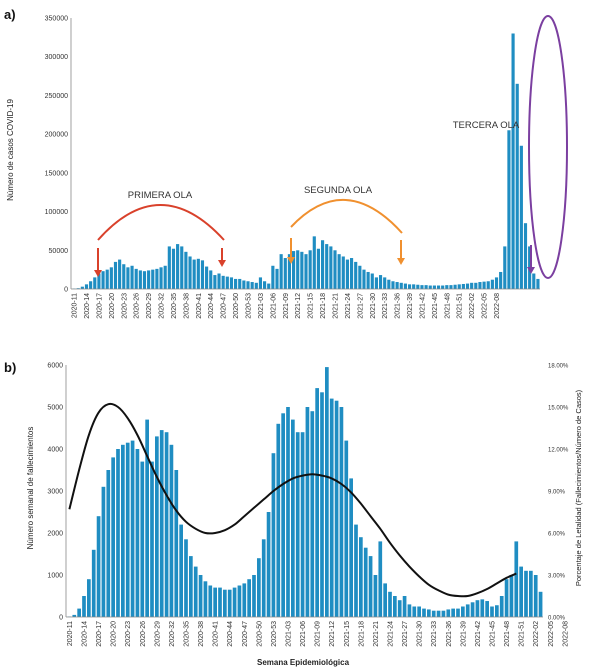  Describe the element at coordinates (55, 450) in the screenshot. I see `panel-b-y-tick-label: 4000` at that location.